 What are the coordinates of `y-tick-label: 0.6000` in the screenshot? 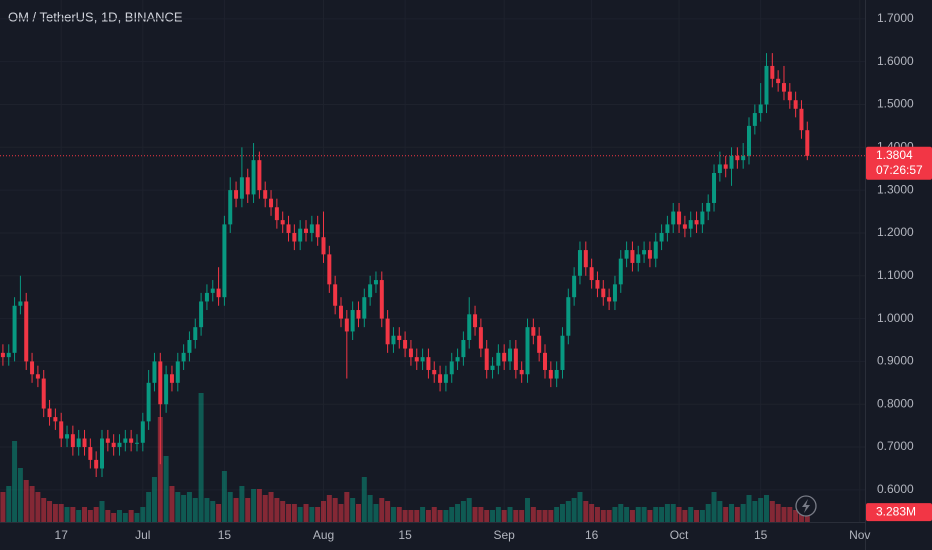 It's located at (895, 489).